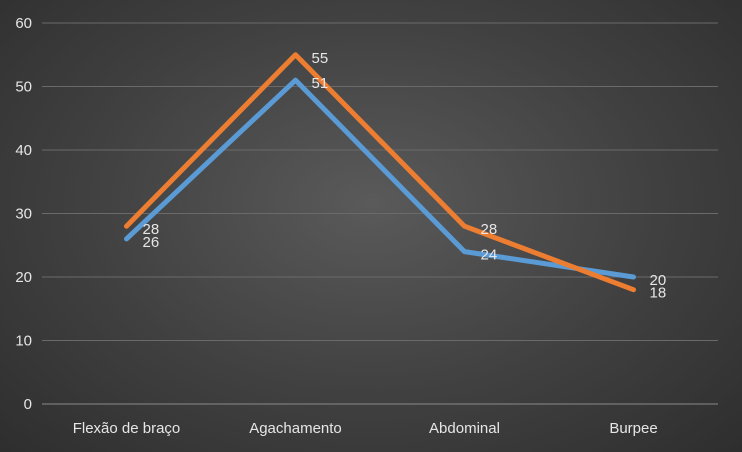  Describe the element at coordinates (23, 341) in the screenshot. I see `y-tick-label: 10` at that location.